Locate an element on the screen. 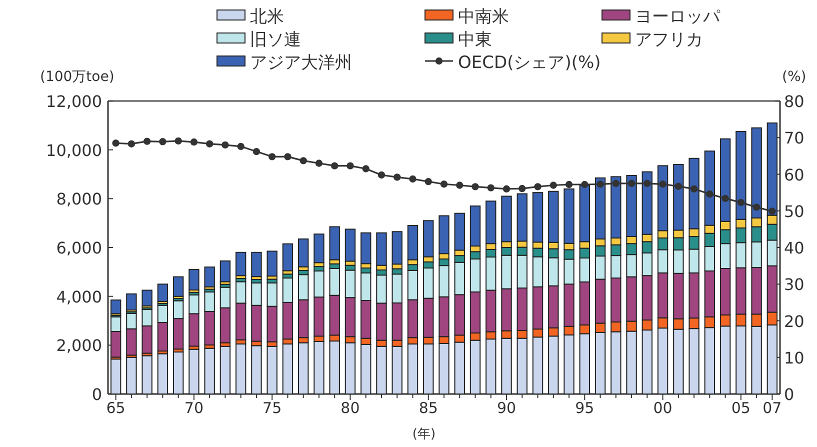 The width and height of the screenshot is (817, 447). x-tick-label: 80 is located at coordinates (350, 408).